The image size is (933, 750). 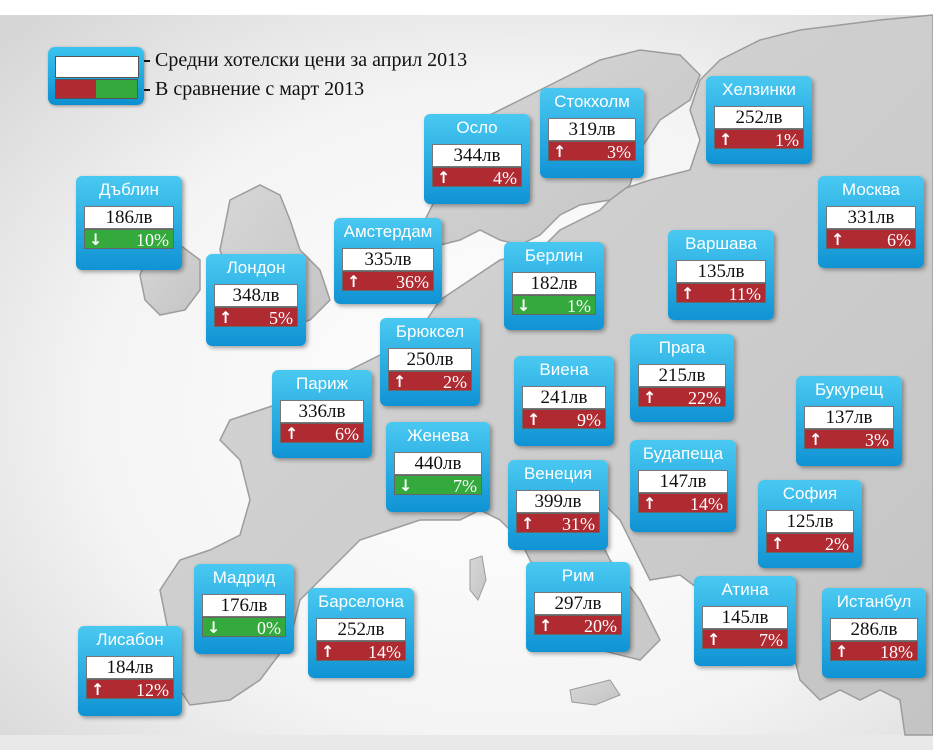 What do you see at coordinates (874, 601) in the screenshot?
I see `city-name: Истанбул` at bounding box center [874, 601].